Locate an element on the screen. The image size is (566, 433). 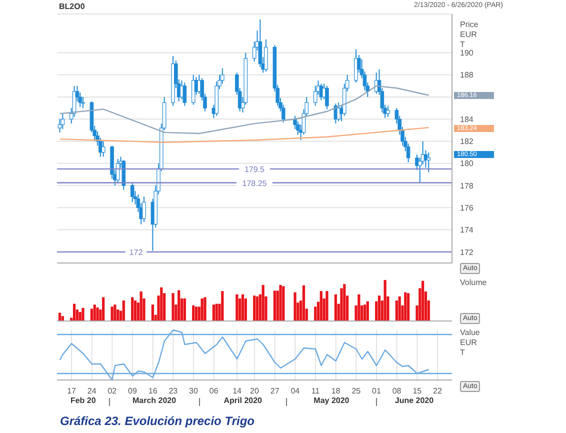
text: April 2020 is located at coordinates (243, 400).